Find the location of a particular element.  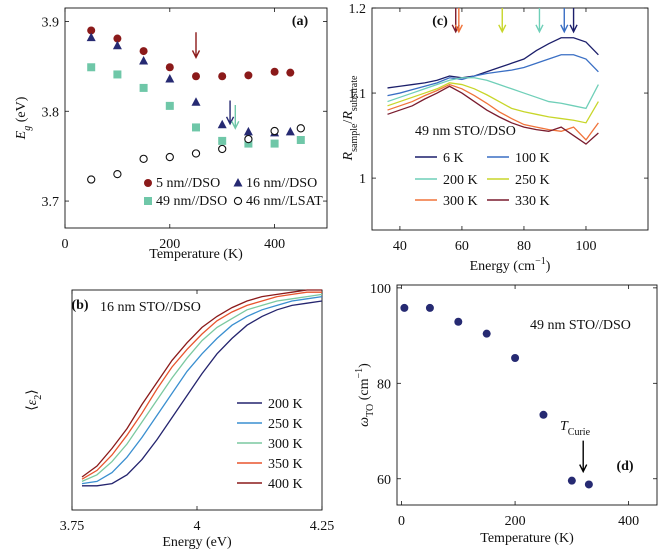

legend-label: 16 nm//DSO is located at coordinates (281, 183).